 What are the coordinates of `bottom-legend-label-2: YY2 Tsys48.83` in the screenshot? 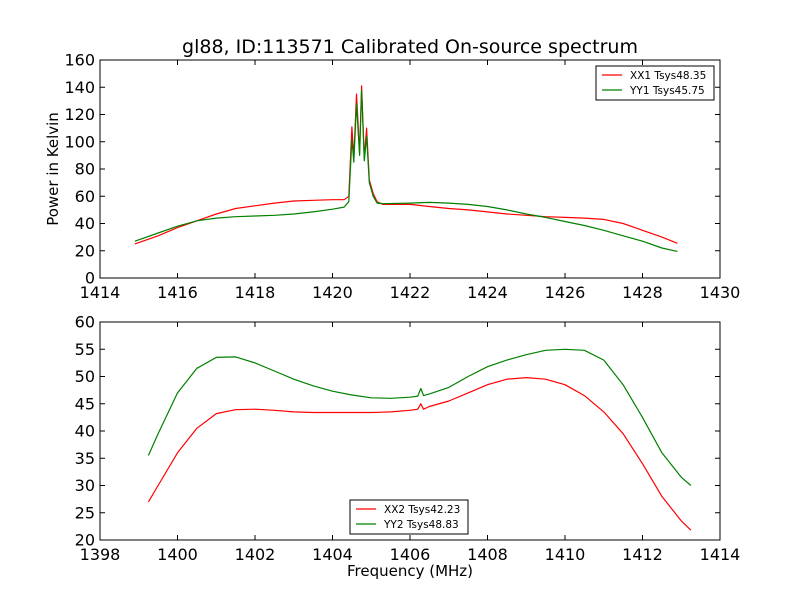 It's located at (421, 525).